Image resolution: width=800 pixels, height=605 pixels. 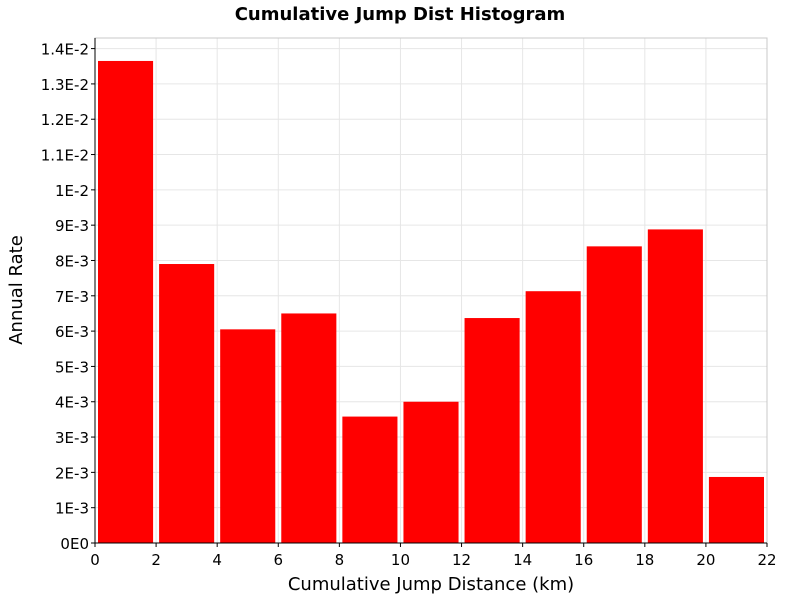 What do you see at coordinates (156, 560) in the screenshot?
I see `x-tick-label: 2` at bounding box center [156, 560].